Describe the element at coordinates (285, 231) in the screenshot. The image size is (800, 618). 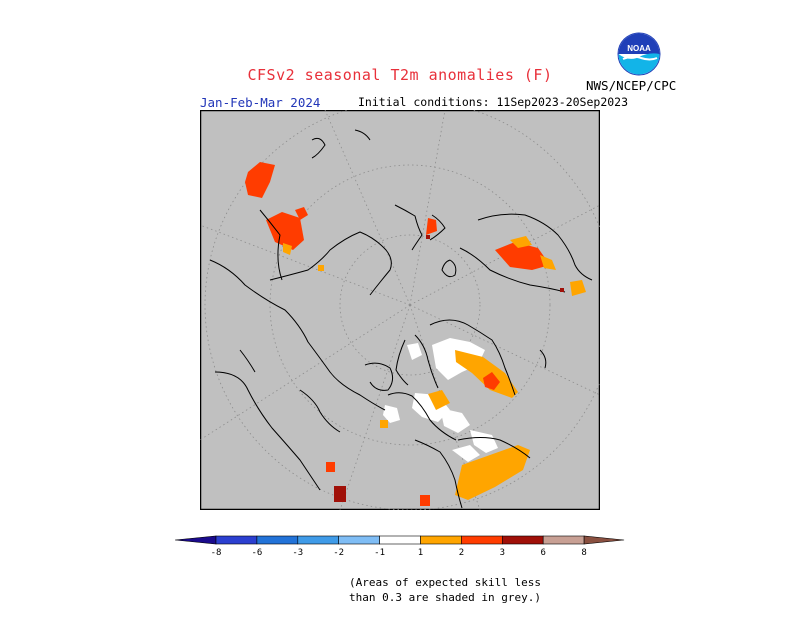
I see `anomaly-red-canada` at that location.